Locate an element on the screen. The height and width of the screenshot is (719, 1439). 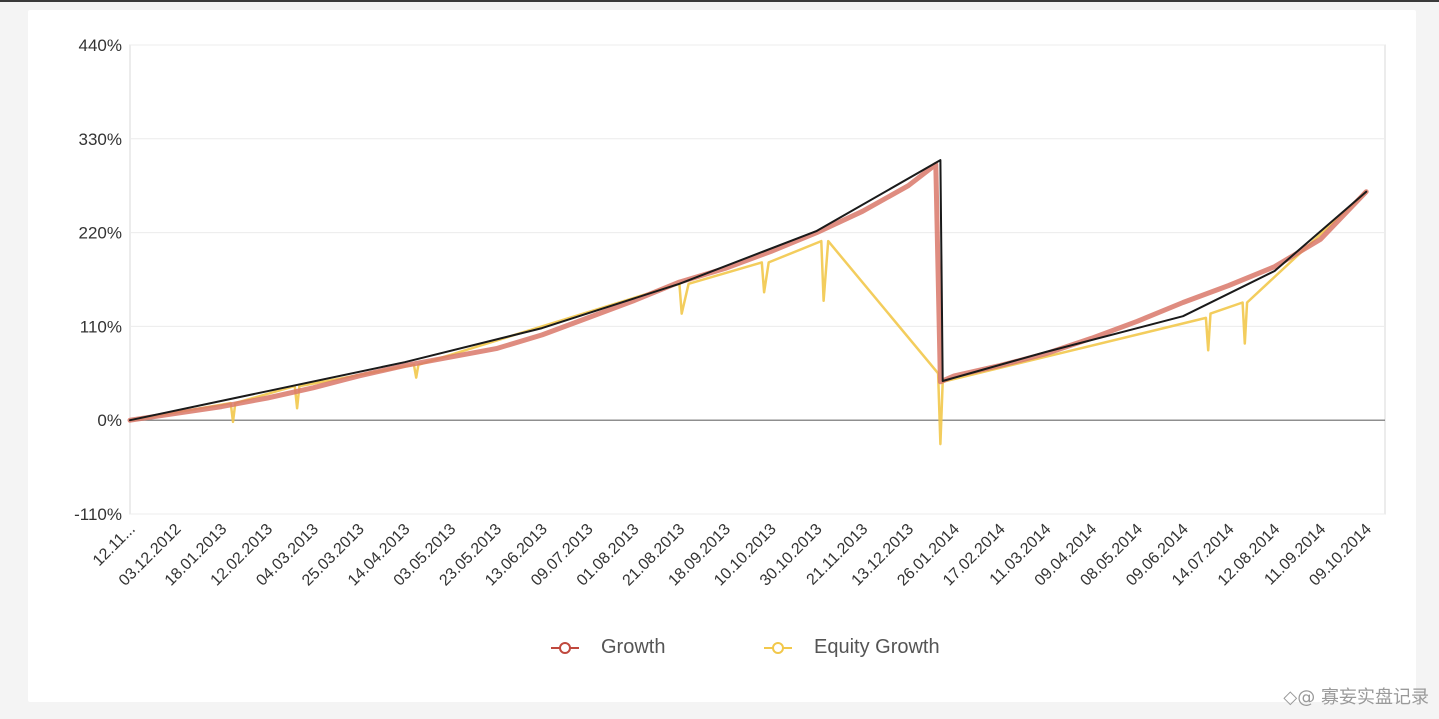
top-border is located at coordinates (719, 1).